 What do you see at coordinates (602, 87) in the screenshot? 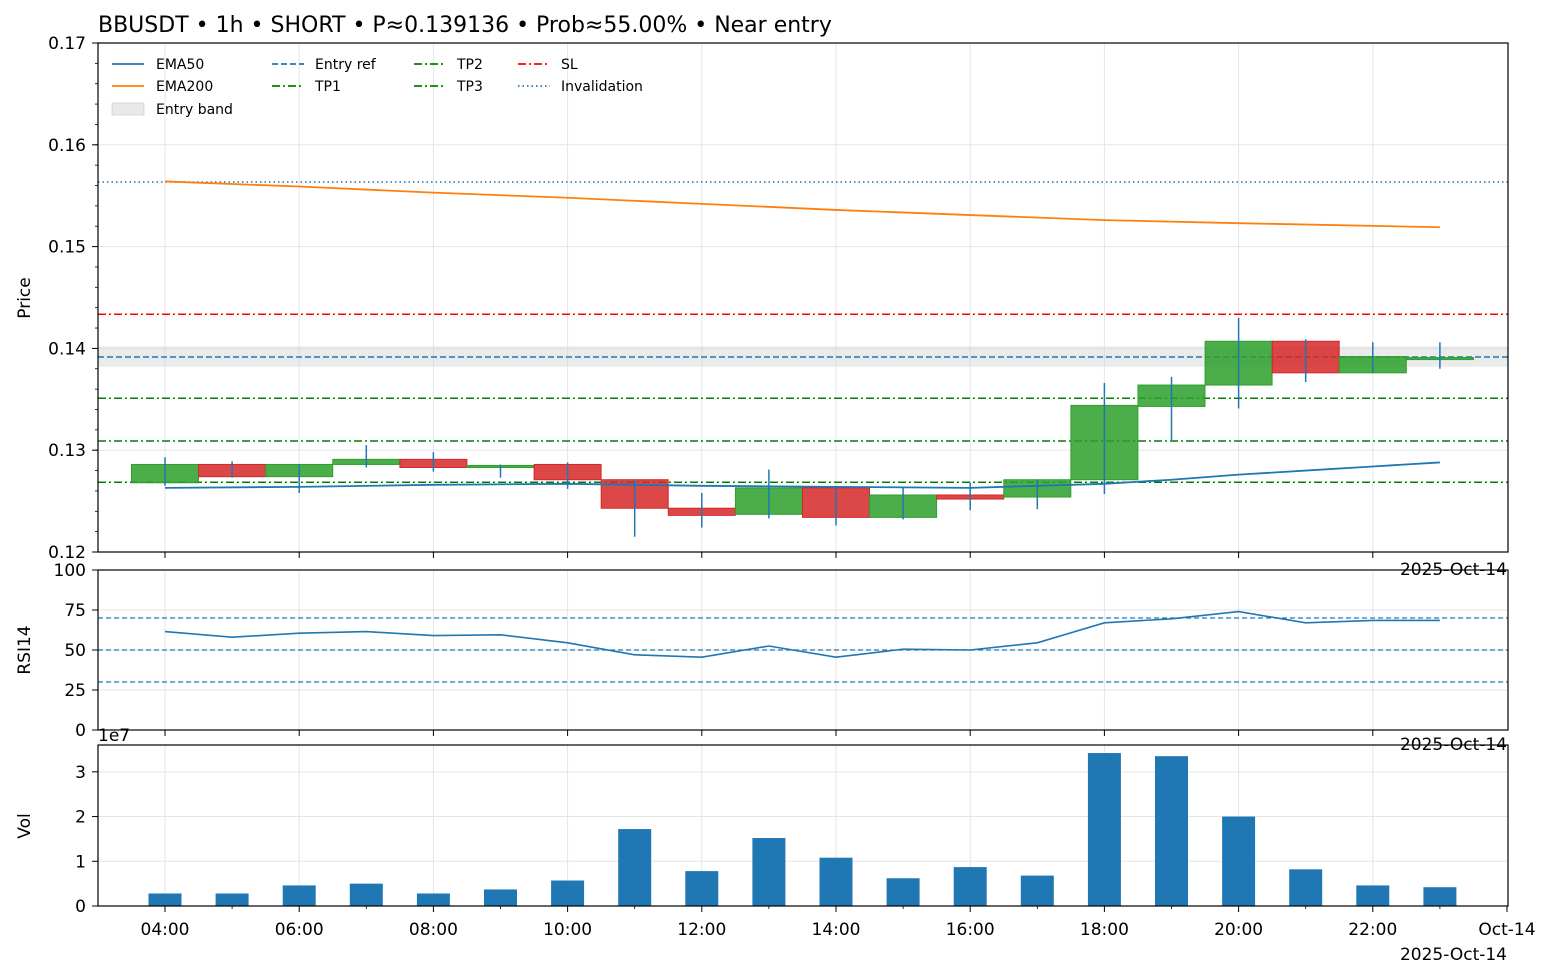
I see `legend-label-invalidation: Invalidation` at bounding box center [602, 87].